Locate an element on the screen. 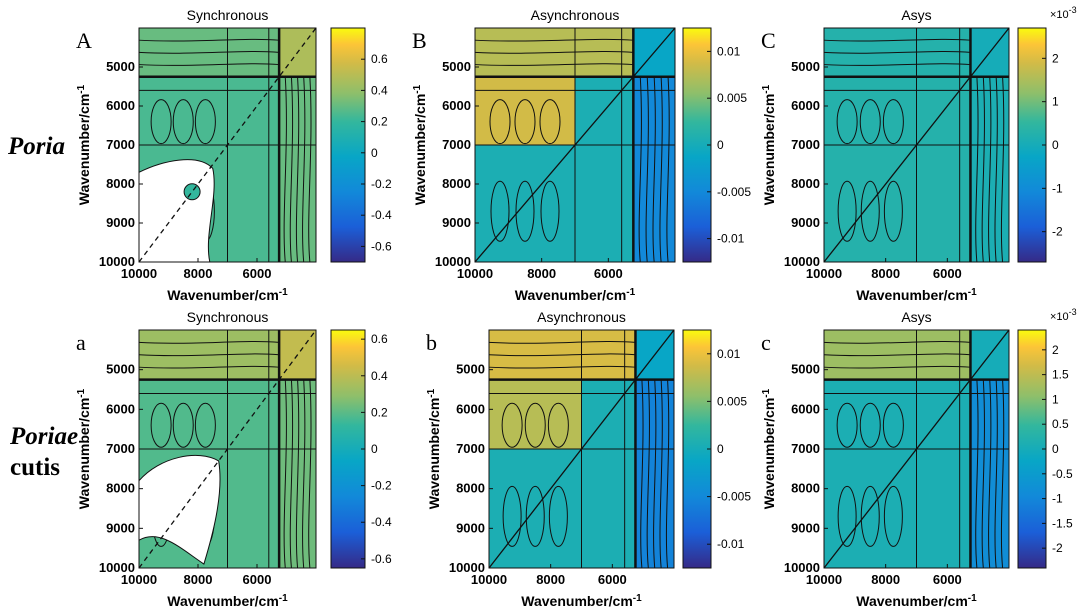  colorbar-tick-label: -0.2 is located at coordinates (381, 486).